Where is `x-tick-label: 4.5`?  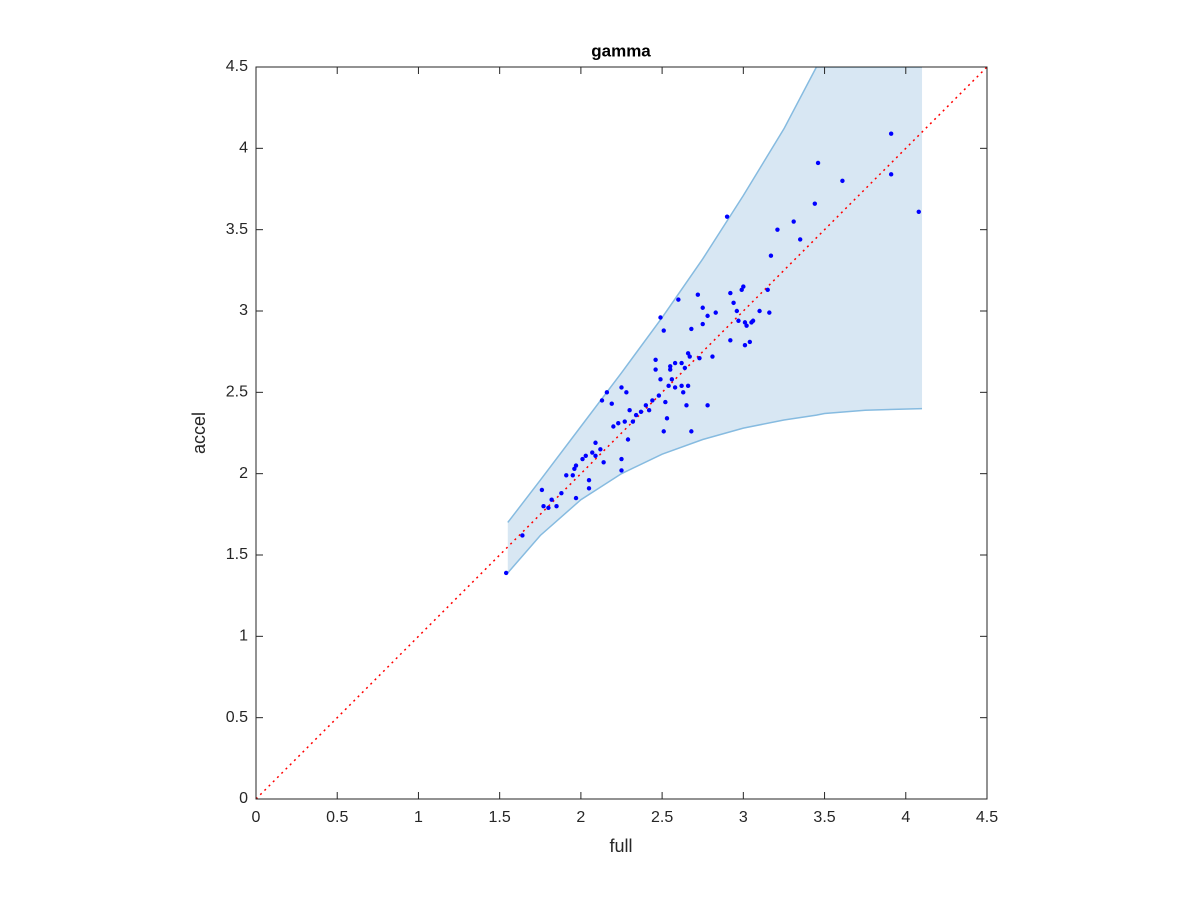
x-tick-label: 4.5 is located at coordinates (987, 817).